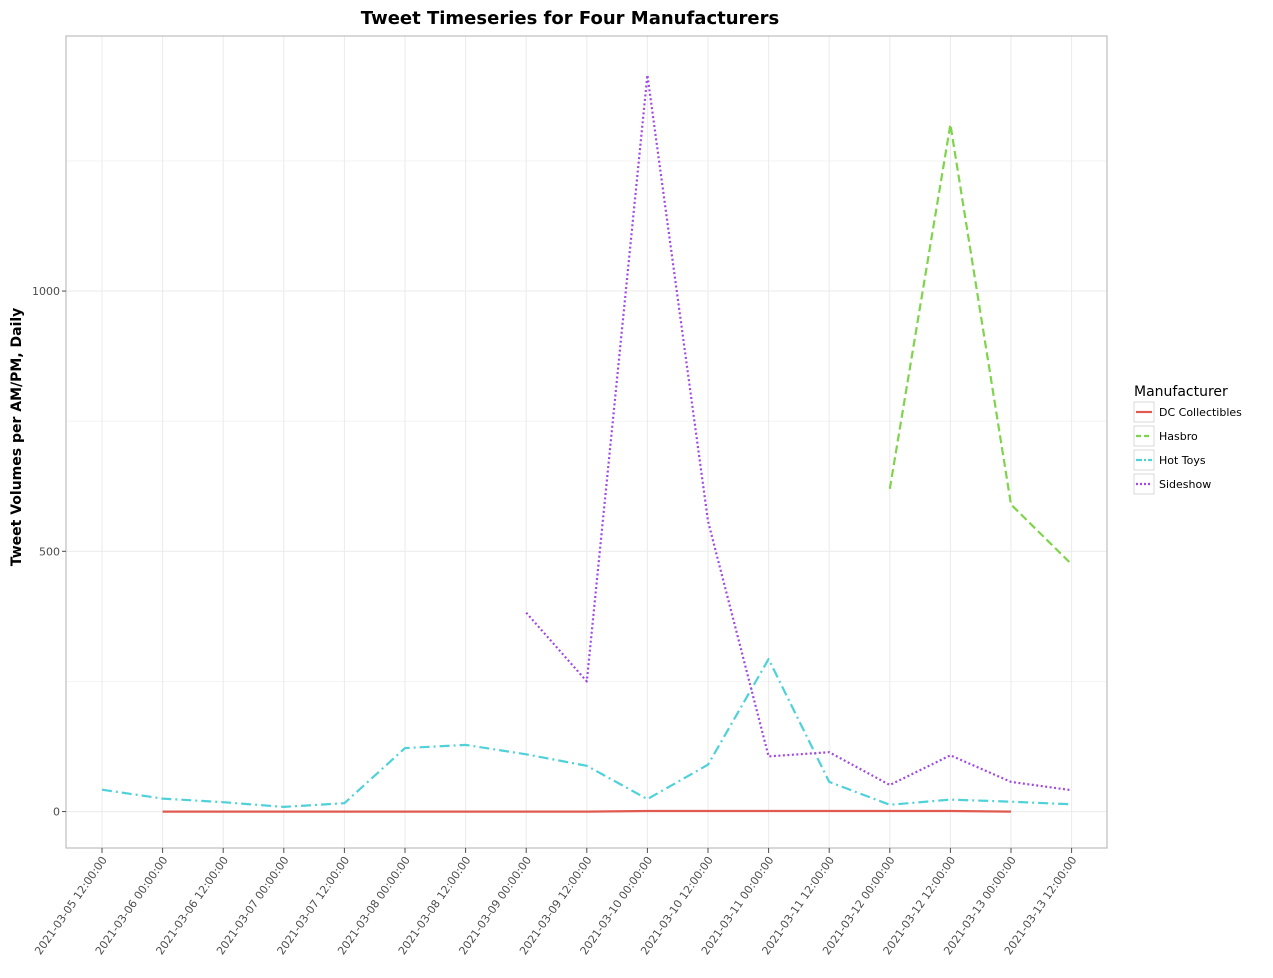  I want to click on series-line-hasbro, so click(980, 344).